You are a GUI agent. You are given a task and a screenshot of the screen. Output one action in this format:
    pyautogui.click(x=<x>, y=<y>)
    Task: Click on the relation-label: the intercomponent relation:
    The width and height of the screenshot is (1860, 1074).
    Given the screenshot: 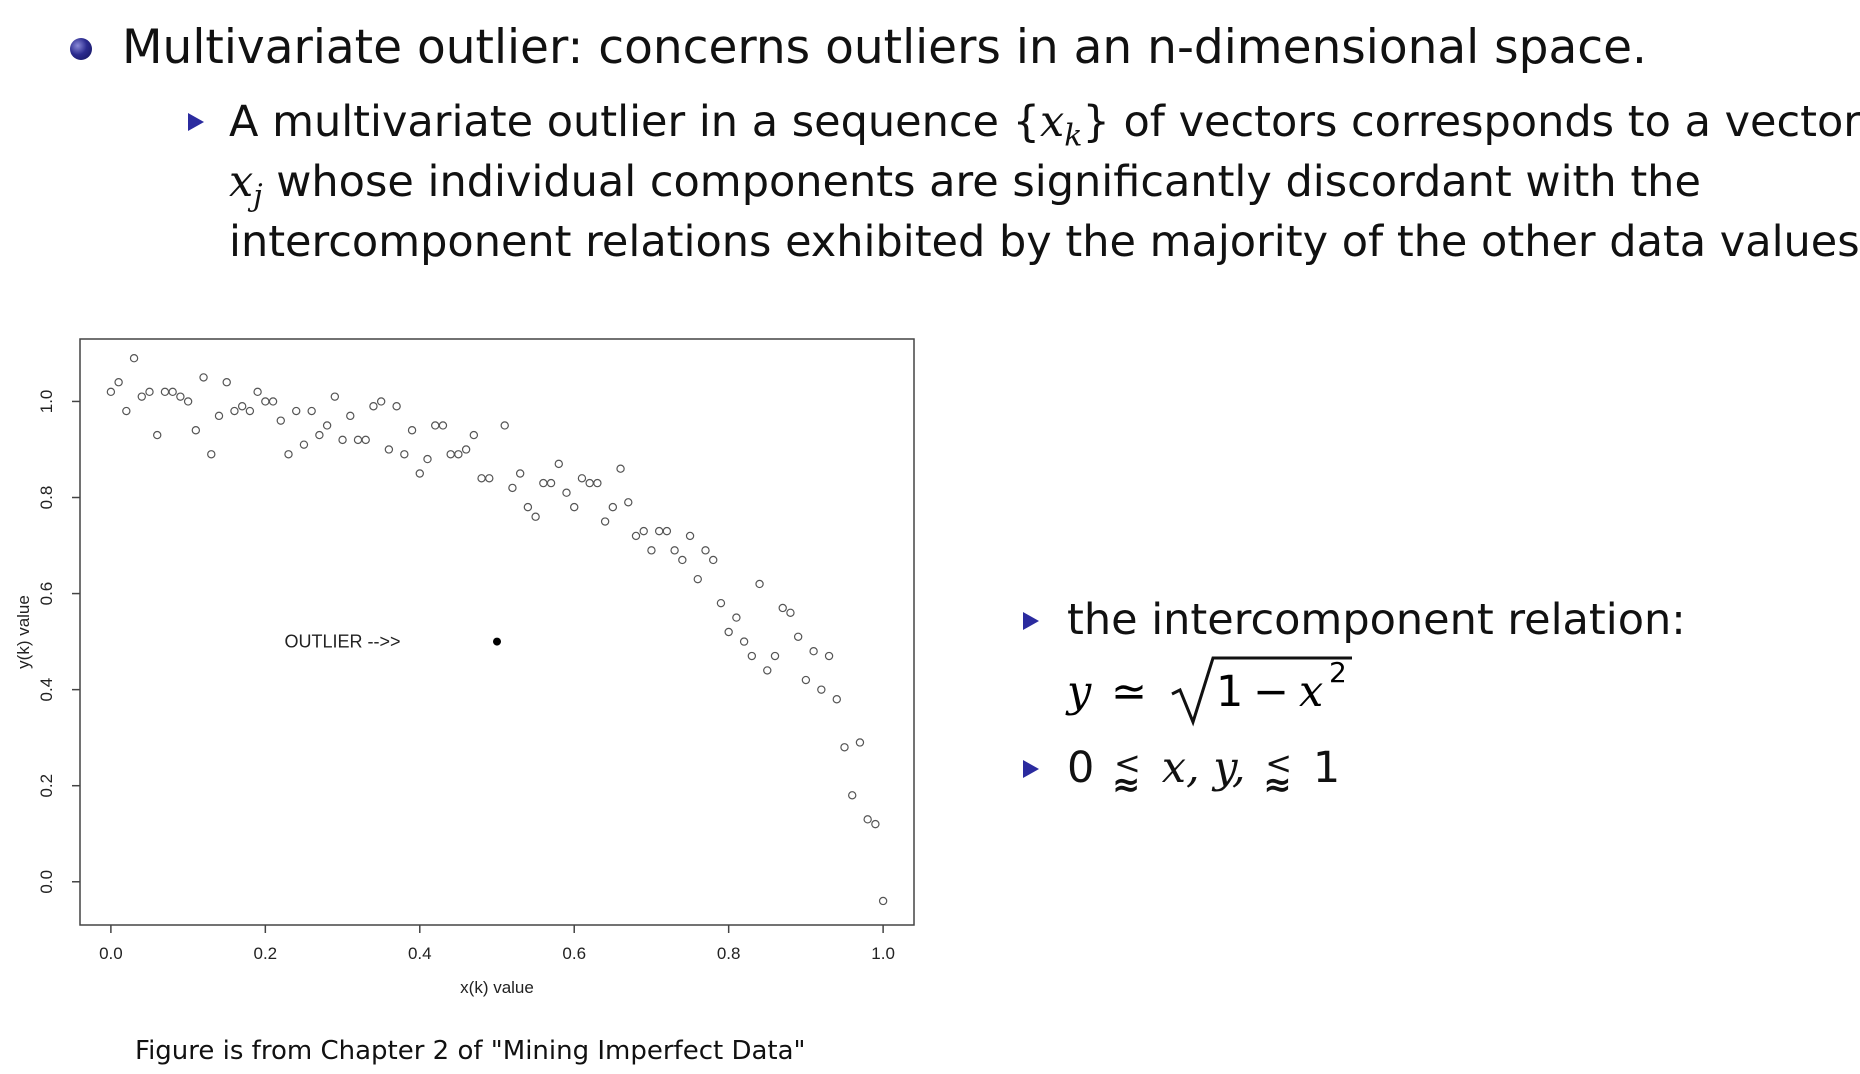 What is the action you would take?
    pyautogui.click(x=1376, y=620)
    